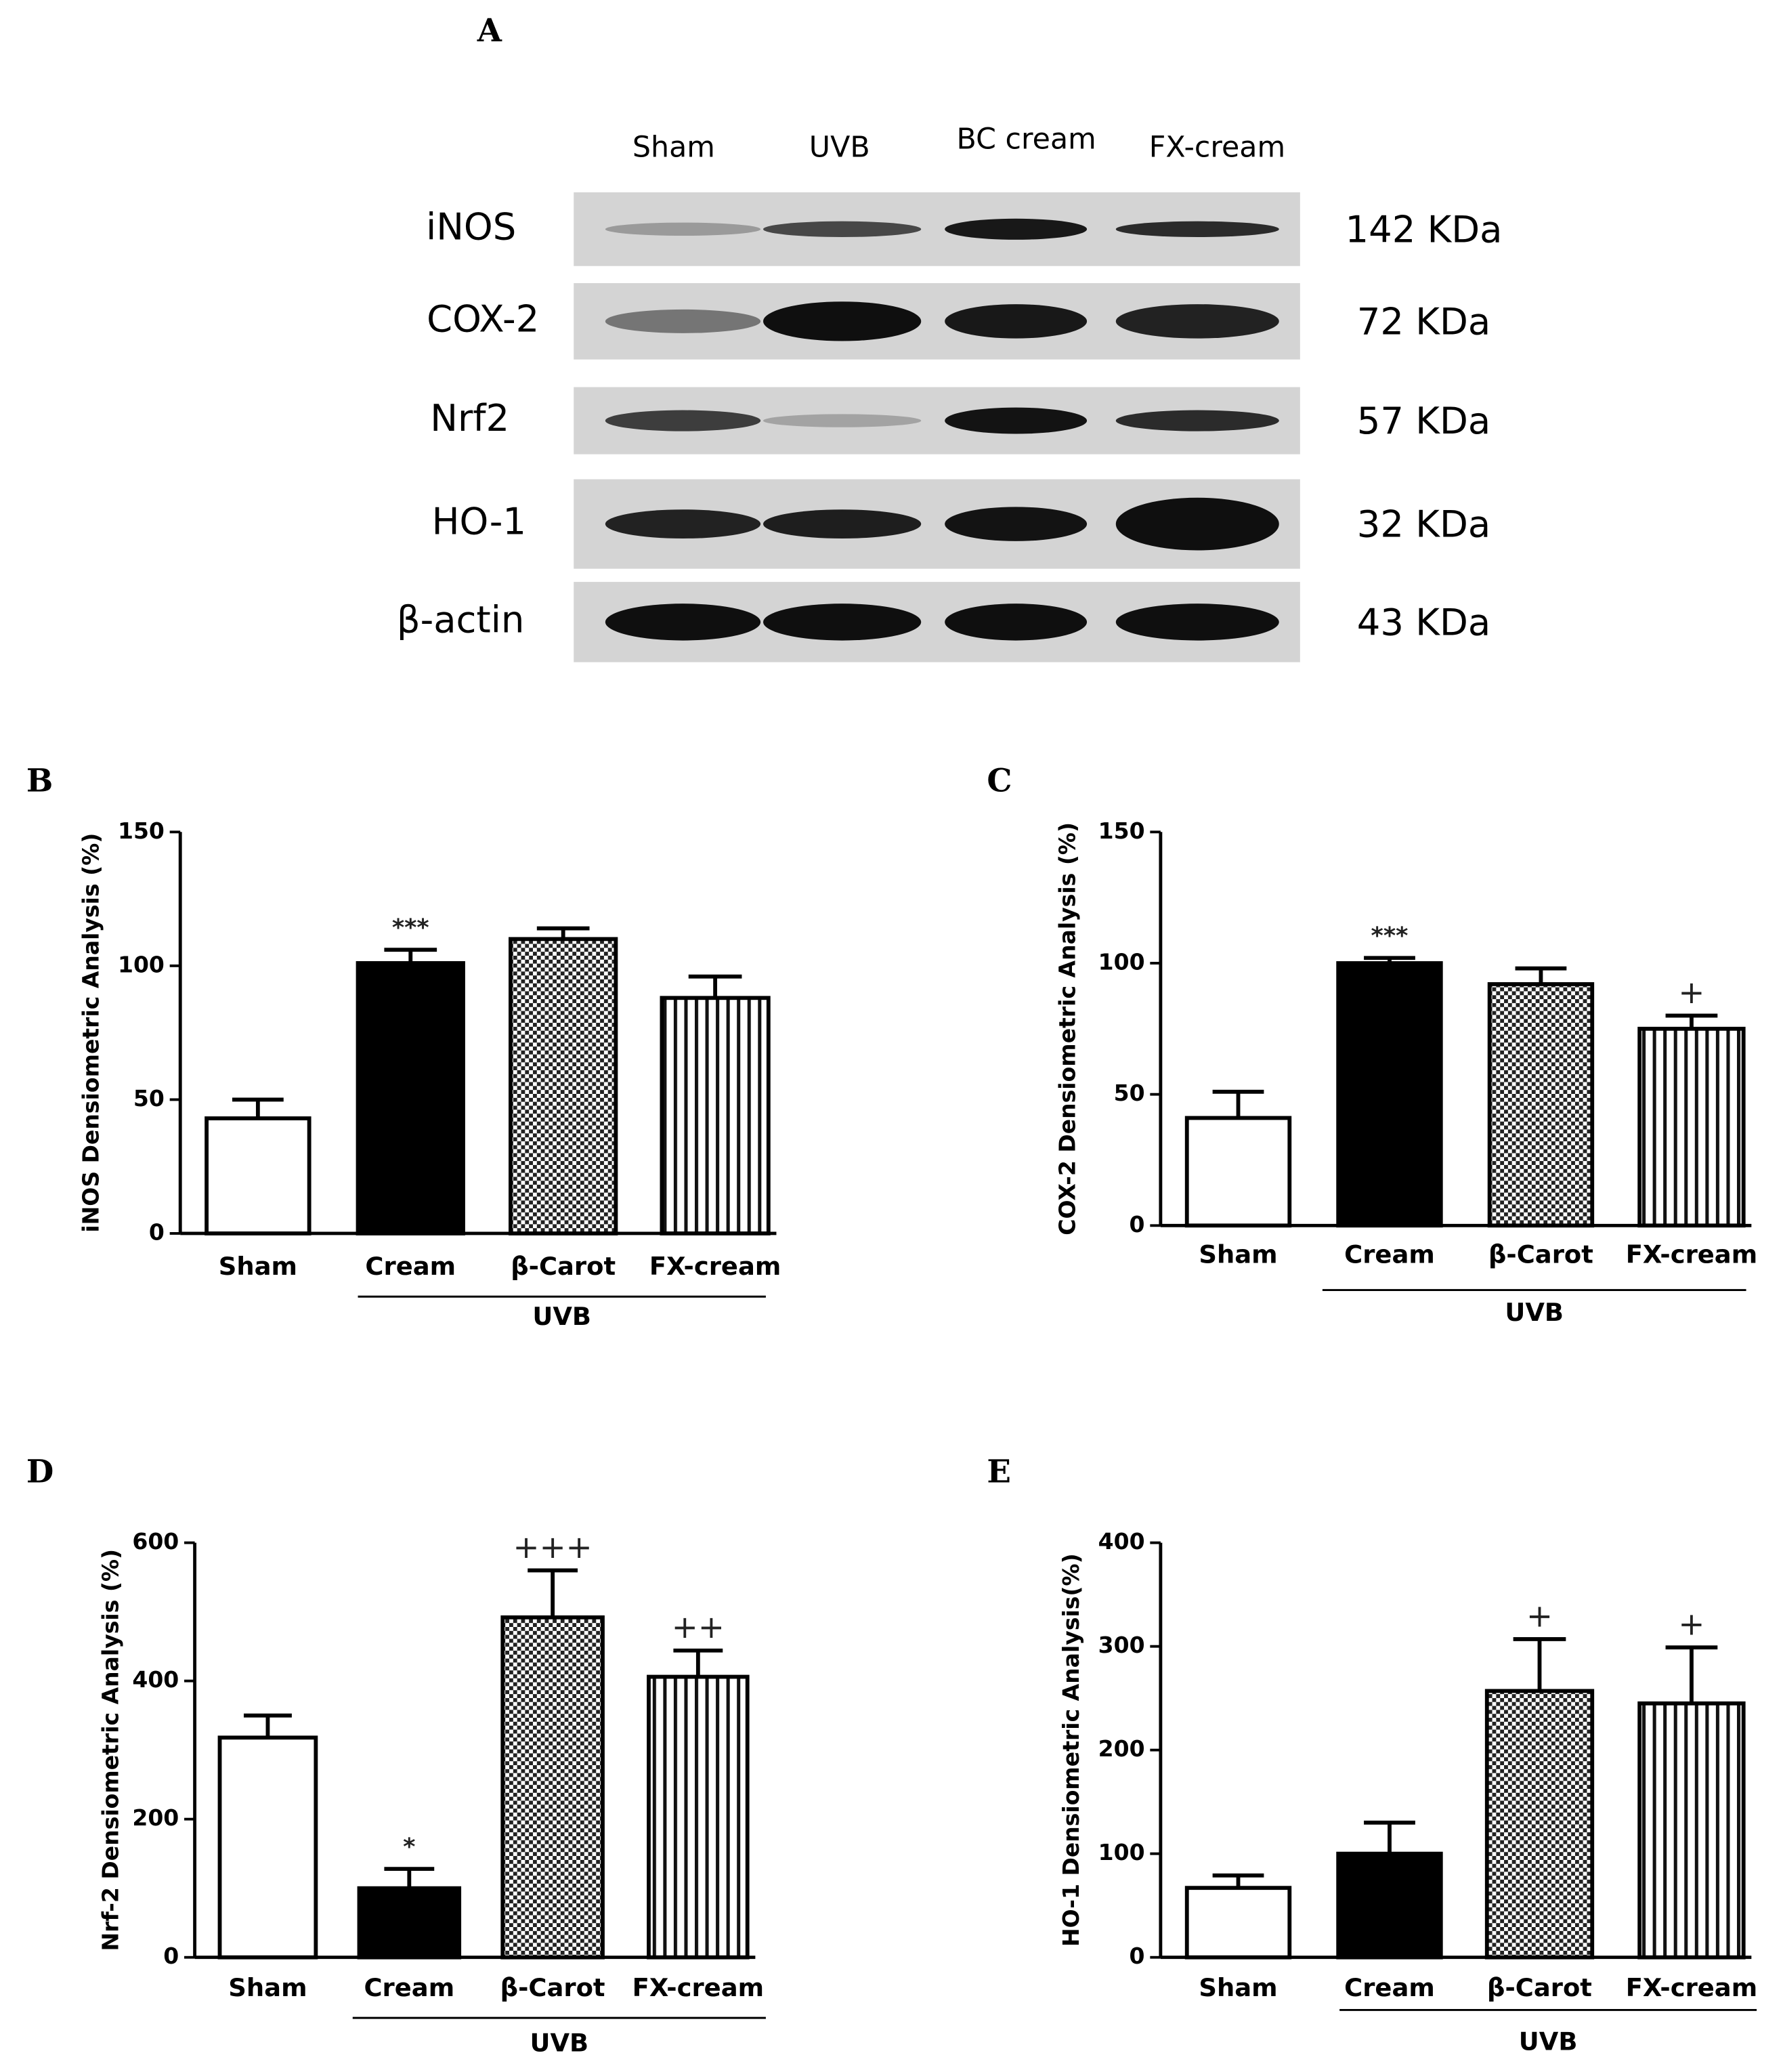 This screenshot has width=1783, height=2072. I want to click on annotation: +++, so click(553, 1547).